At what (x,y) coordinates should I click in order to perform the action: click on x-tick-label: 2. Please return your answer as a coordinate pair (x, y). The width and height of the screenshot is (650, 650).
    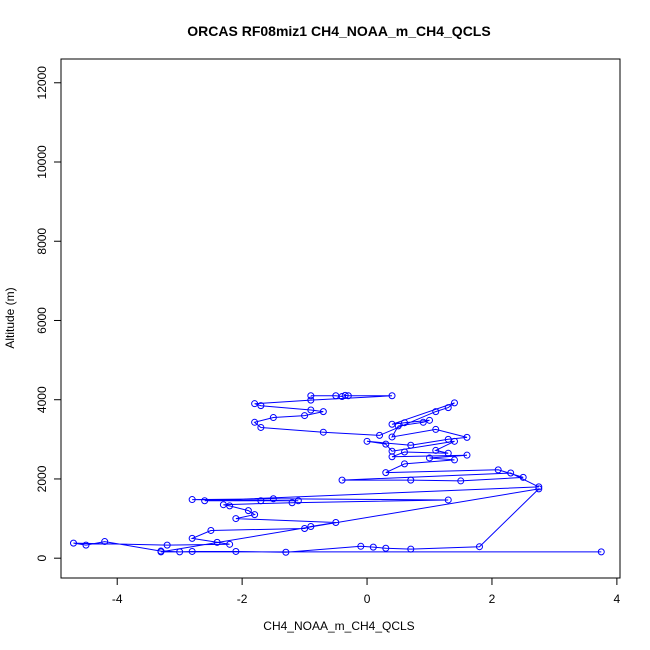
    Looking at the image, I should click on (492, 599).